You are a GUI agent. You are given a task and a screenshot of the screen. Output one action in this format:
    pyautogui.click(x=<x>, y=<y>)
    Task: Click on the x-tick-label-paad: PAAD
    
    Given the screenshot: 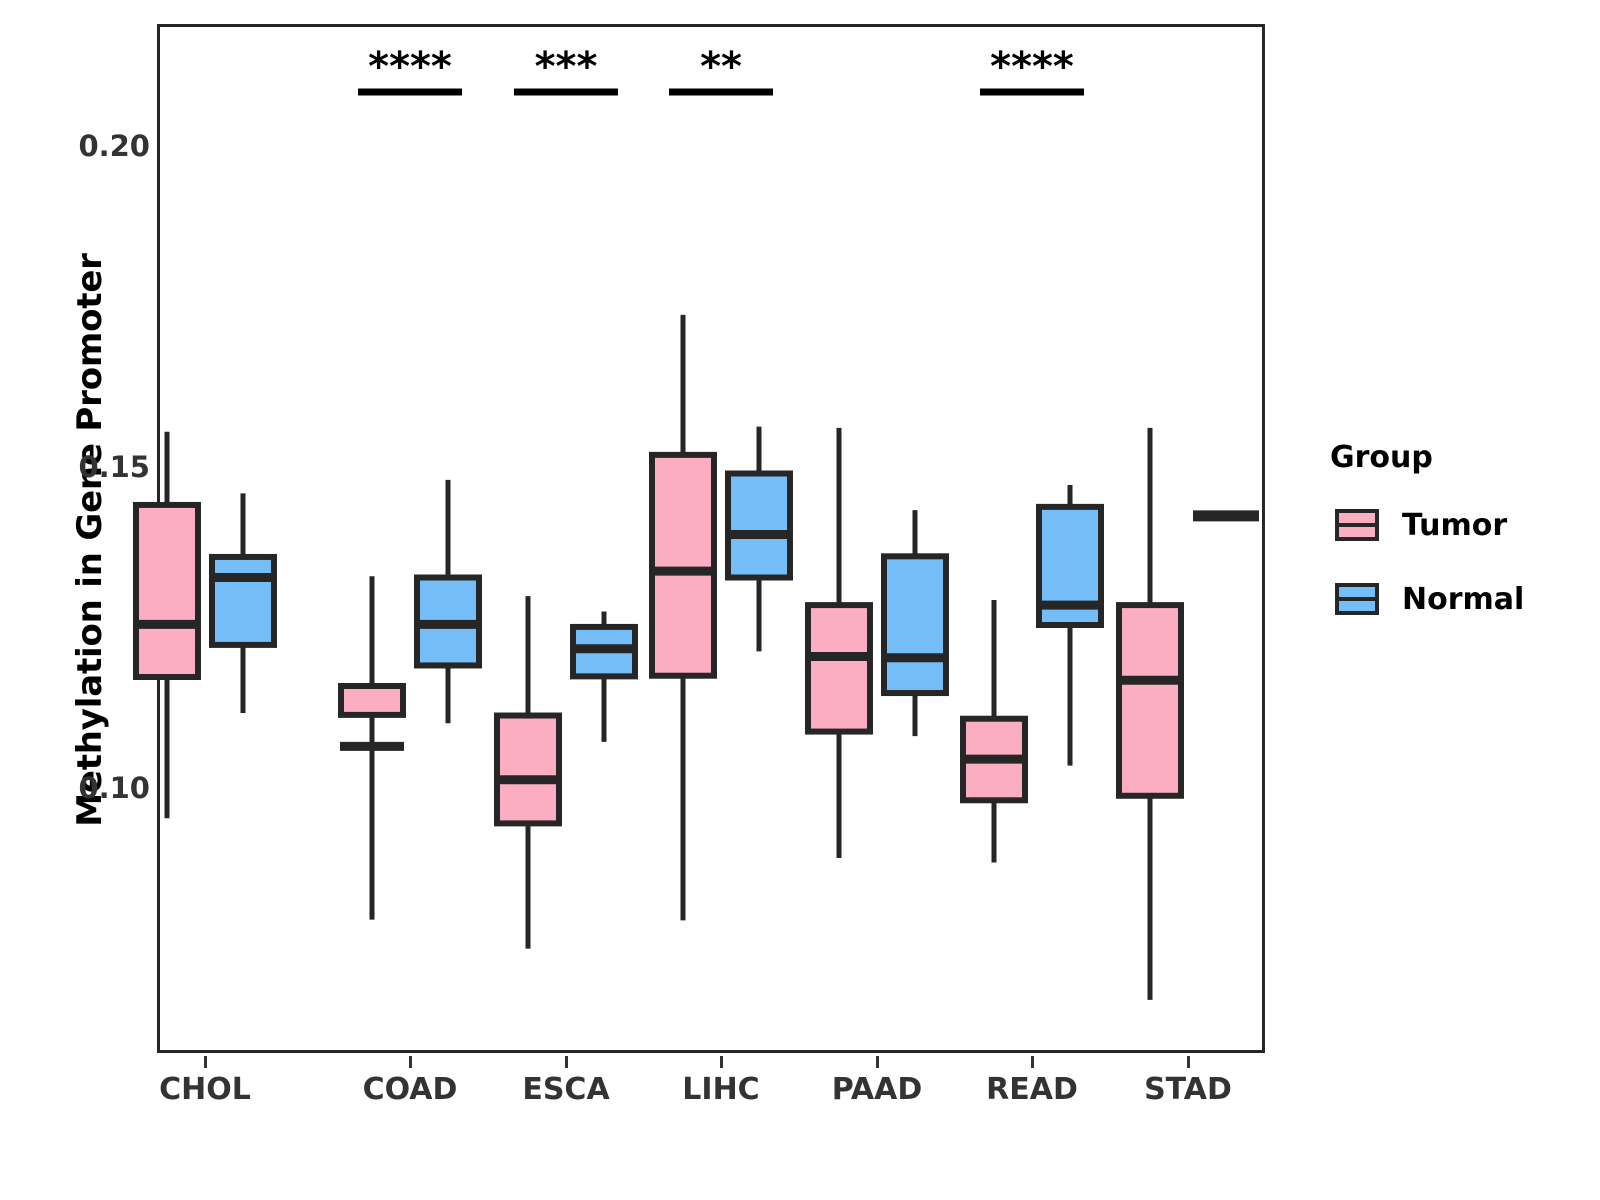 What is the action you would take?
    pyautogui.click(x=877, y=1089)
    